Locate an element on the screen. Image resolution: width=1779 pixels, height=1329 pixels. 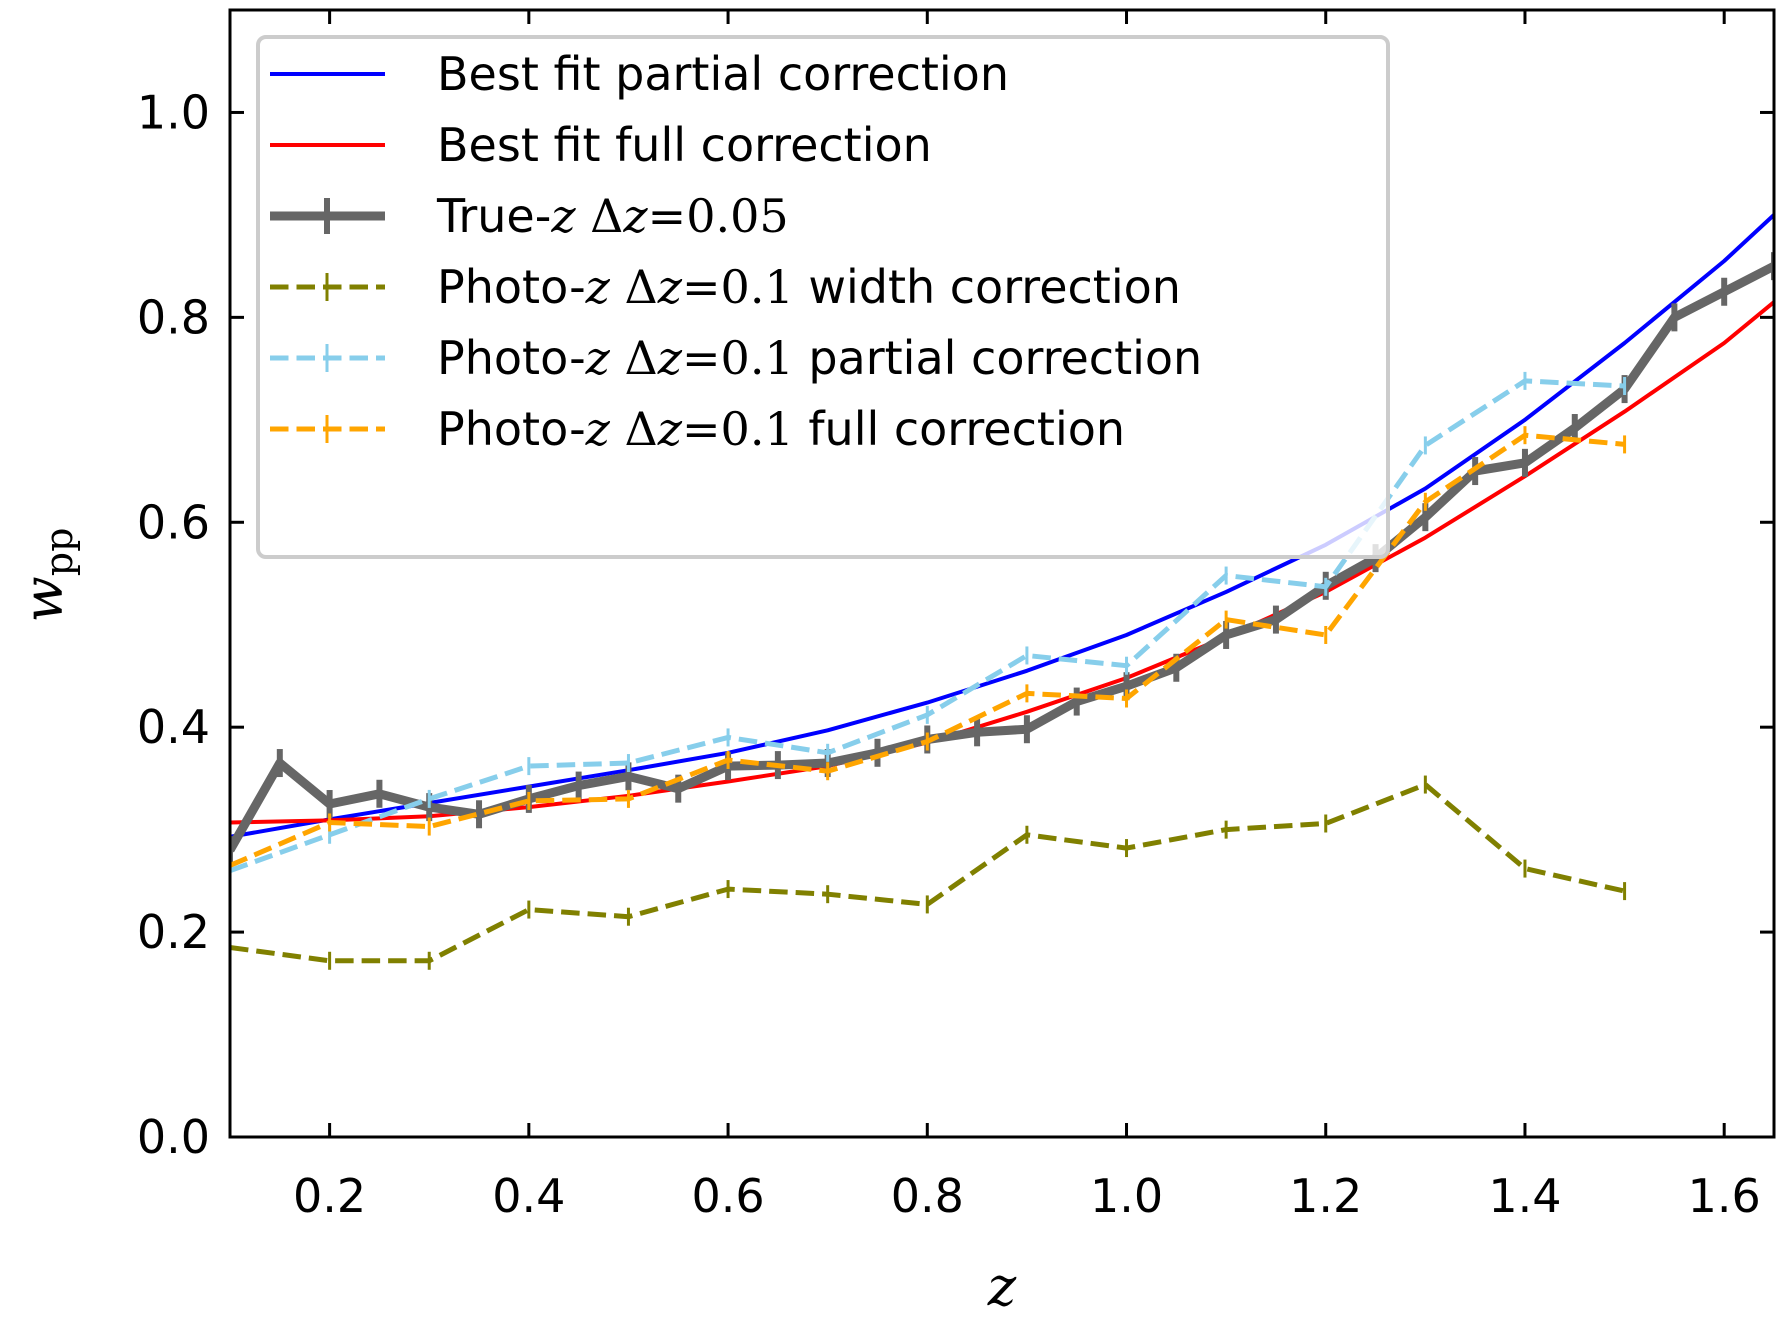
y-tick-label: 0.6 is located at coordinates (173, 522).